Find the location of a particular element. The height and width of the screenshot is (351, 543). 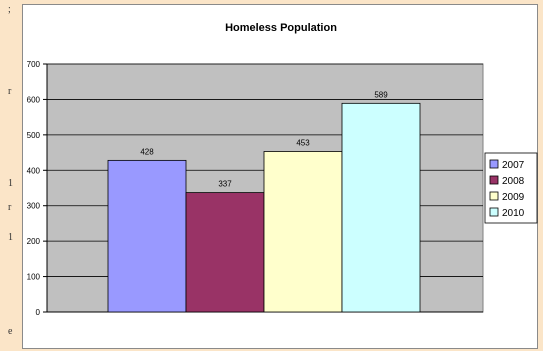

legend-label-2010: 2010 is located at coordinates (513, 213).